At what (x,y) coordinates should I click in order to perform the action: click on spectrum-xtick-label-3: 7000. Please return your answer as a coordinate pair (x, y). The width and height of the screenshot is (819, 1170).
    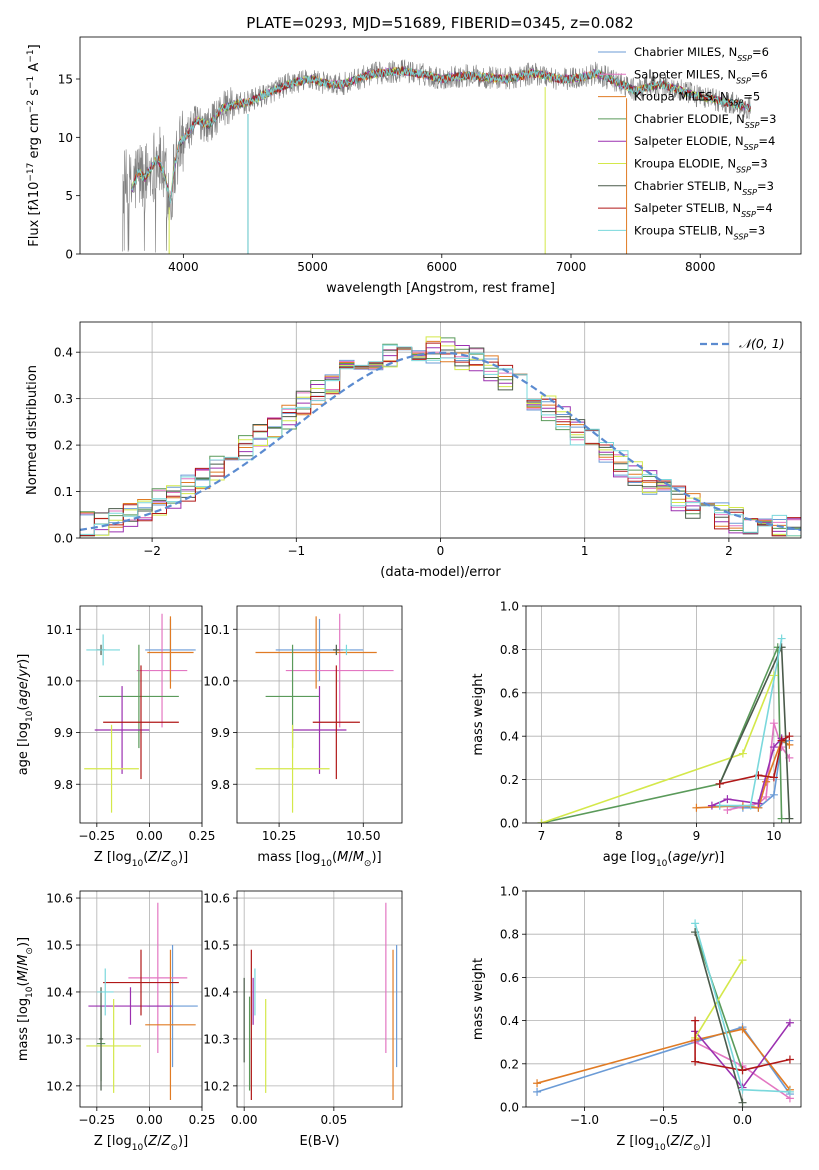
    Looking at the image, I should click on (571, 267).